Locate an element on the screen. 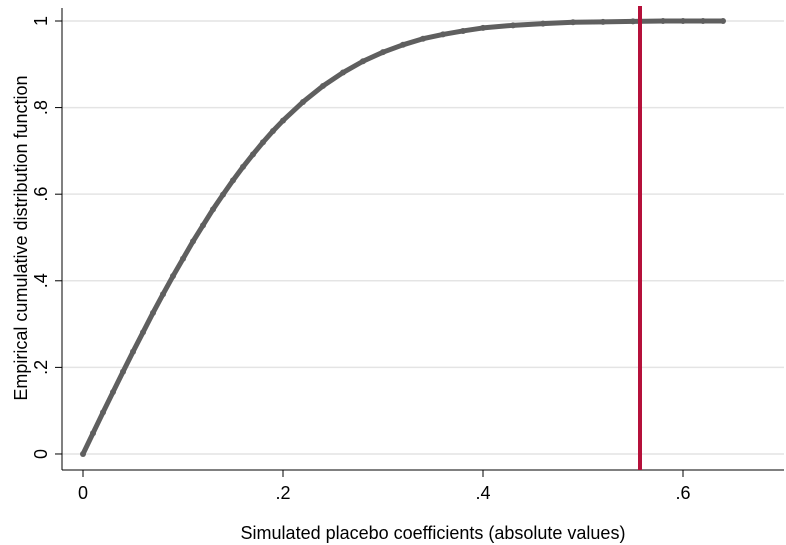 This screenshot has width=786, height=545. x-tick-label: 0 is located at coordinates (83, 493).